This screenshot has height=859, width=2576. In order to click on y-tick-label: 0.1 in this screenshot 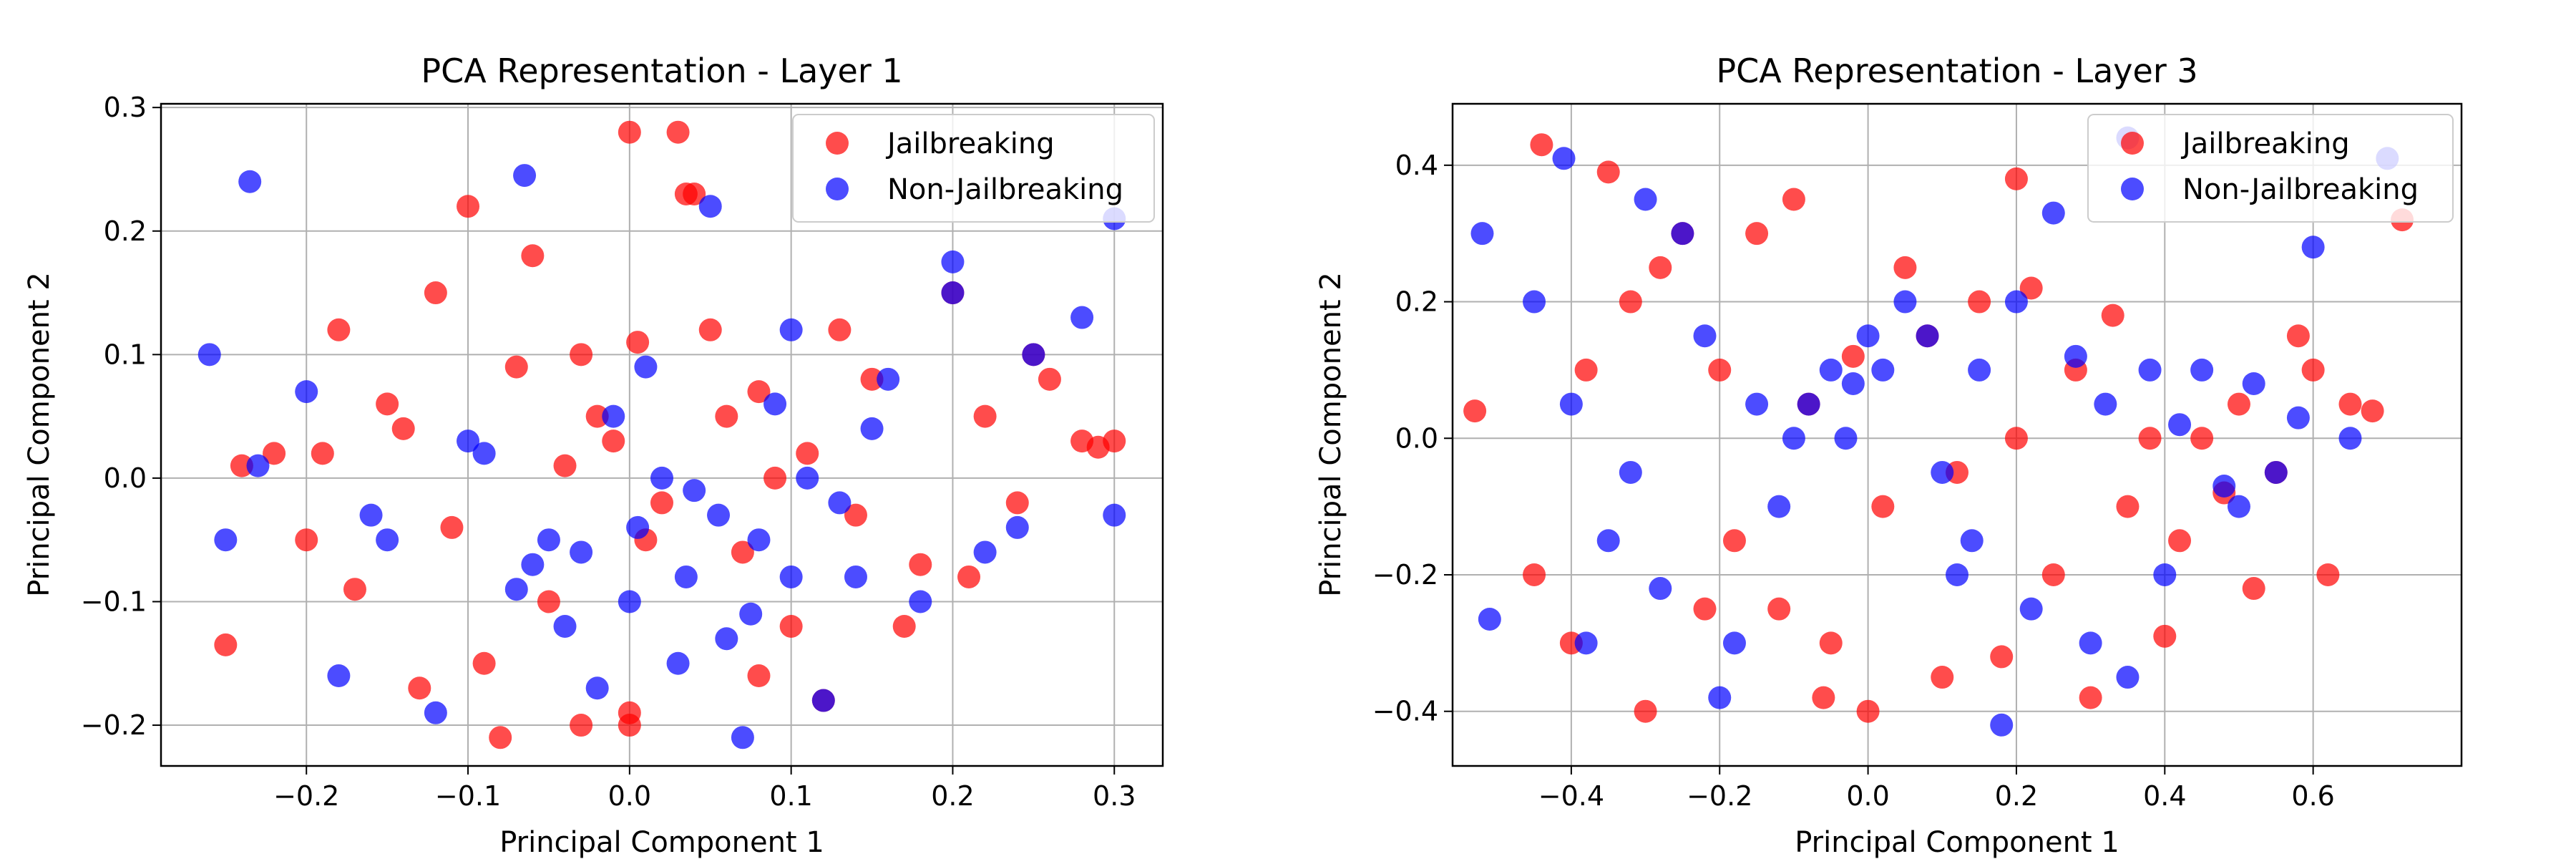, I will do `click(125, 354)`.